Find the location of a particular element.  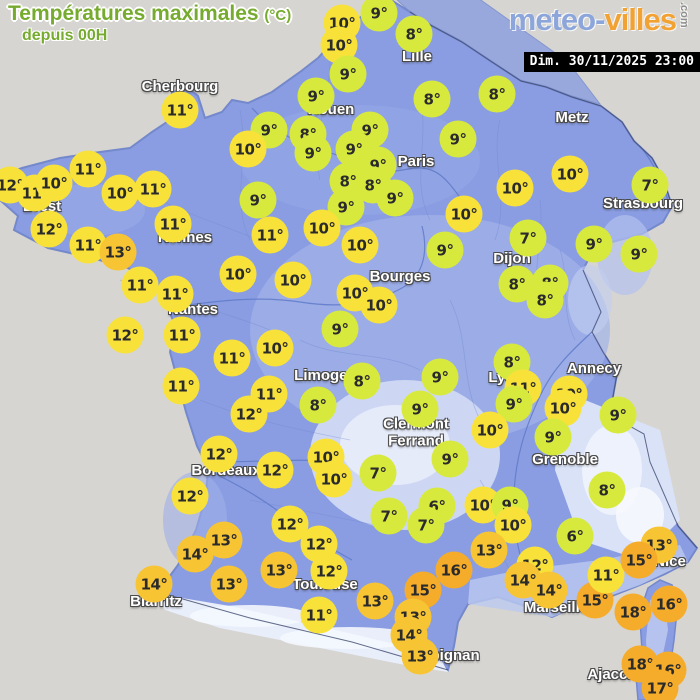

temp-bubble: 17° is located at coordinates (660, 684).